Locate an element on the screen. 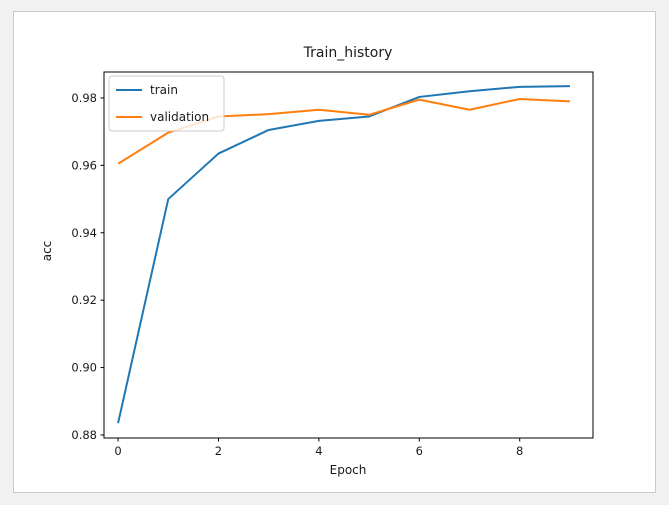 This screenshot has height=505, width=669. y-tick-label: 0.98 is located at coordinates (84, 98).